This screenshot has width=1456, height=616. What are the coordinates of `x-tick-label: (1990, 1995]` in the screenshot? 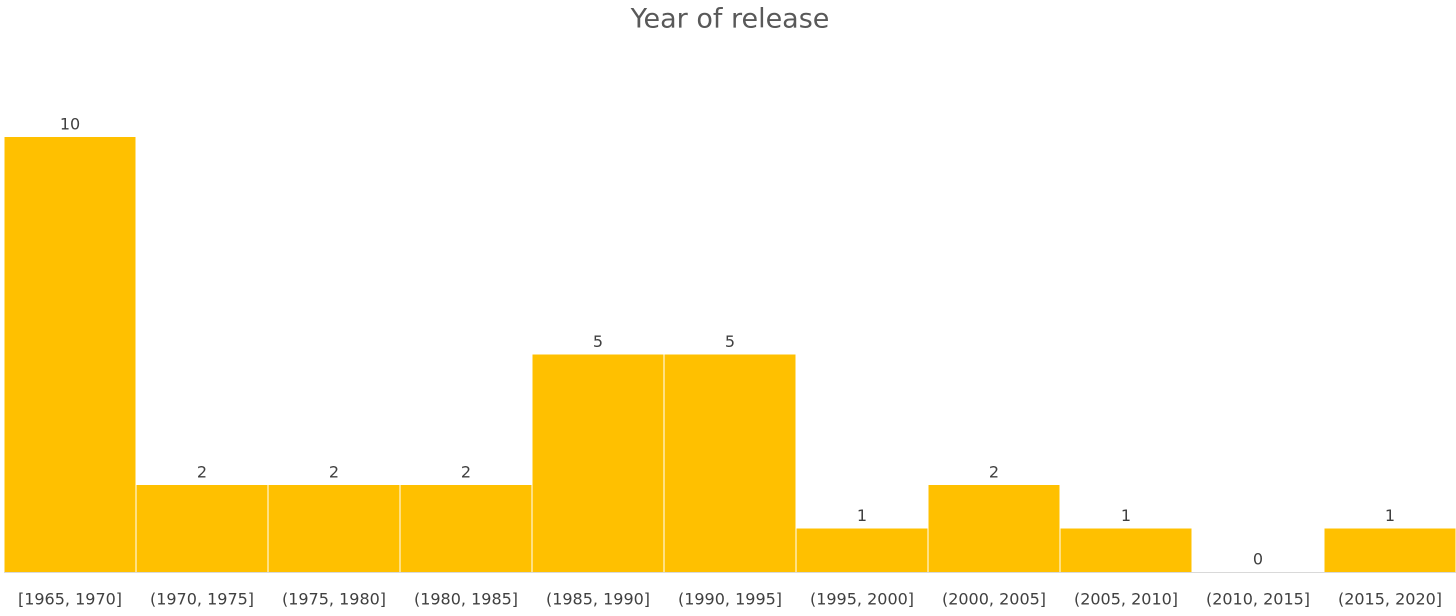 It's located at (730, 599).